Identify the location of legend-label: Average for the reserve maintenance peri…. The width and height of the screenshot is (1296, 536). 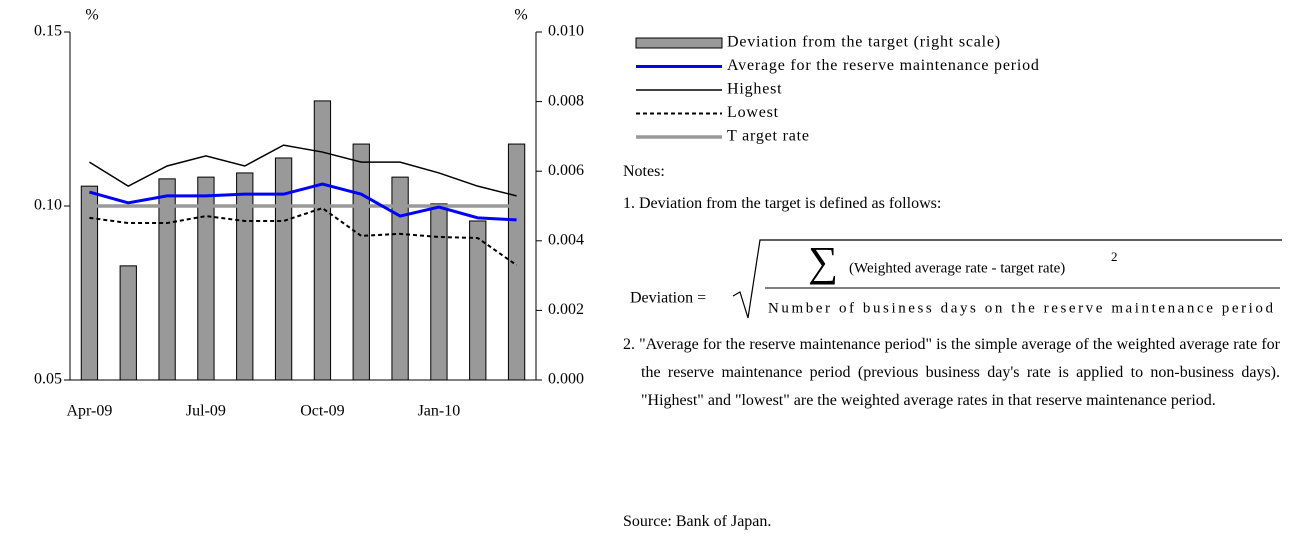
(883, 65).